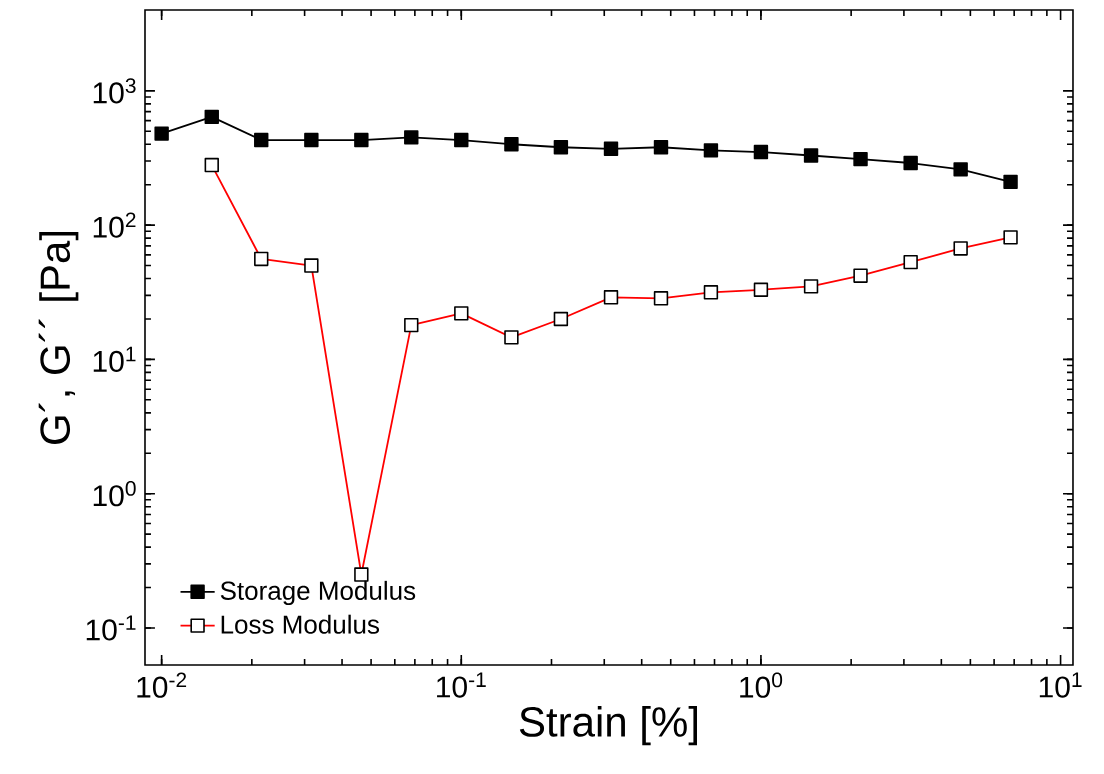  What do you see at coordinates (300, 624) in the screenshot?
I see `legend-label: Loss Modulus` at bounding box center [300, 624].